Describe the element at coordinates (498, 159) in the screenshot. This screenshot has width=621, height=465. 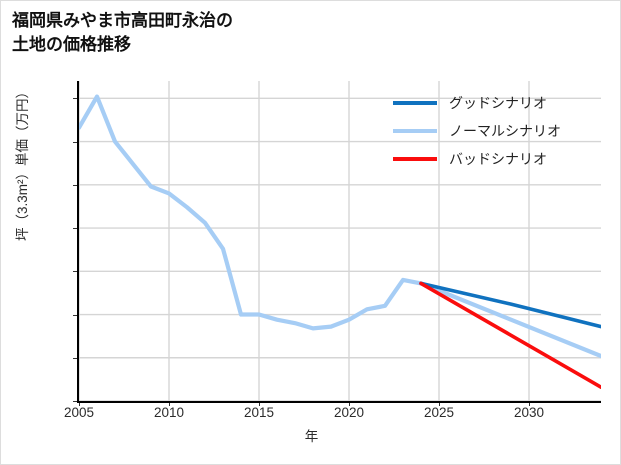
I see `legend-label: バッドシナリオ` at that location.